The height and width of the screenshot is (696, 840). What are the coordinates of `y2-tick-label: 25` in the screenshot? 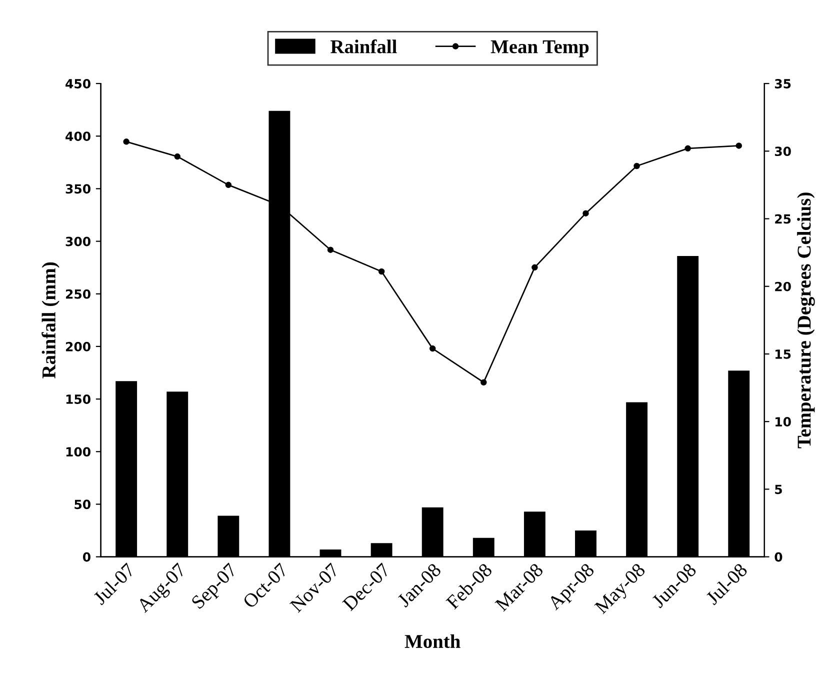 It's located at (783, 219).